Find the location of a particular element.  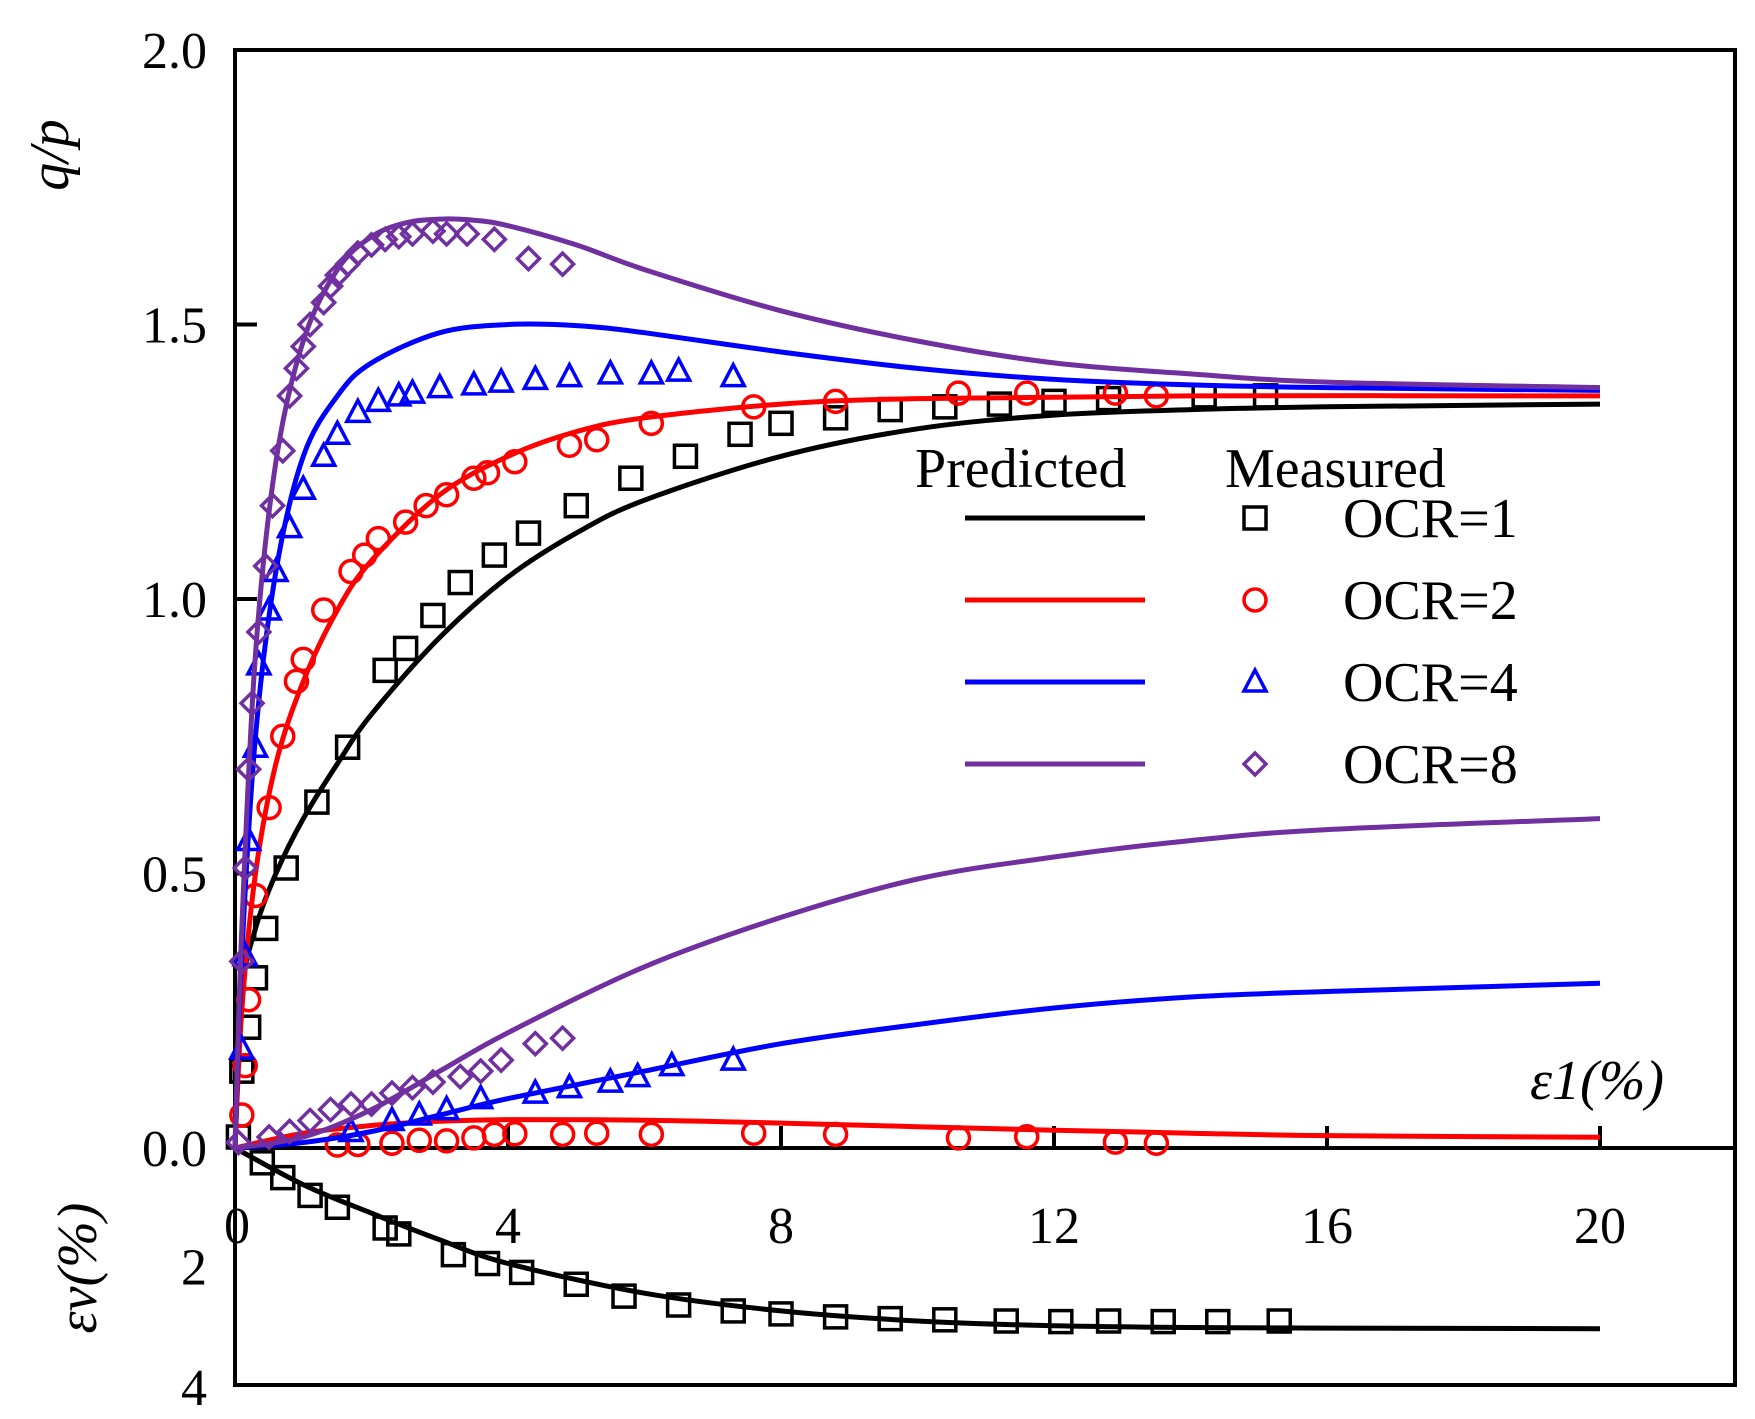

y-axis-title-lower: εv(%) is located at coordinates (78, 1268).